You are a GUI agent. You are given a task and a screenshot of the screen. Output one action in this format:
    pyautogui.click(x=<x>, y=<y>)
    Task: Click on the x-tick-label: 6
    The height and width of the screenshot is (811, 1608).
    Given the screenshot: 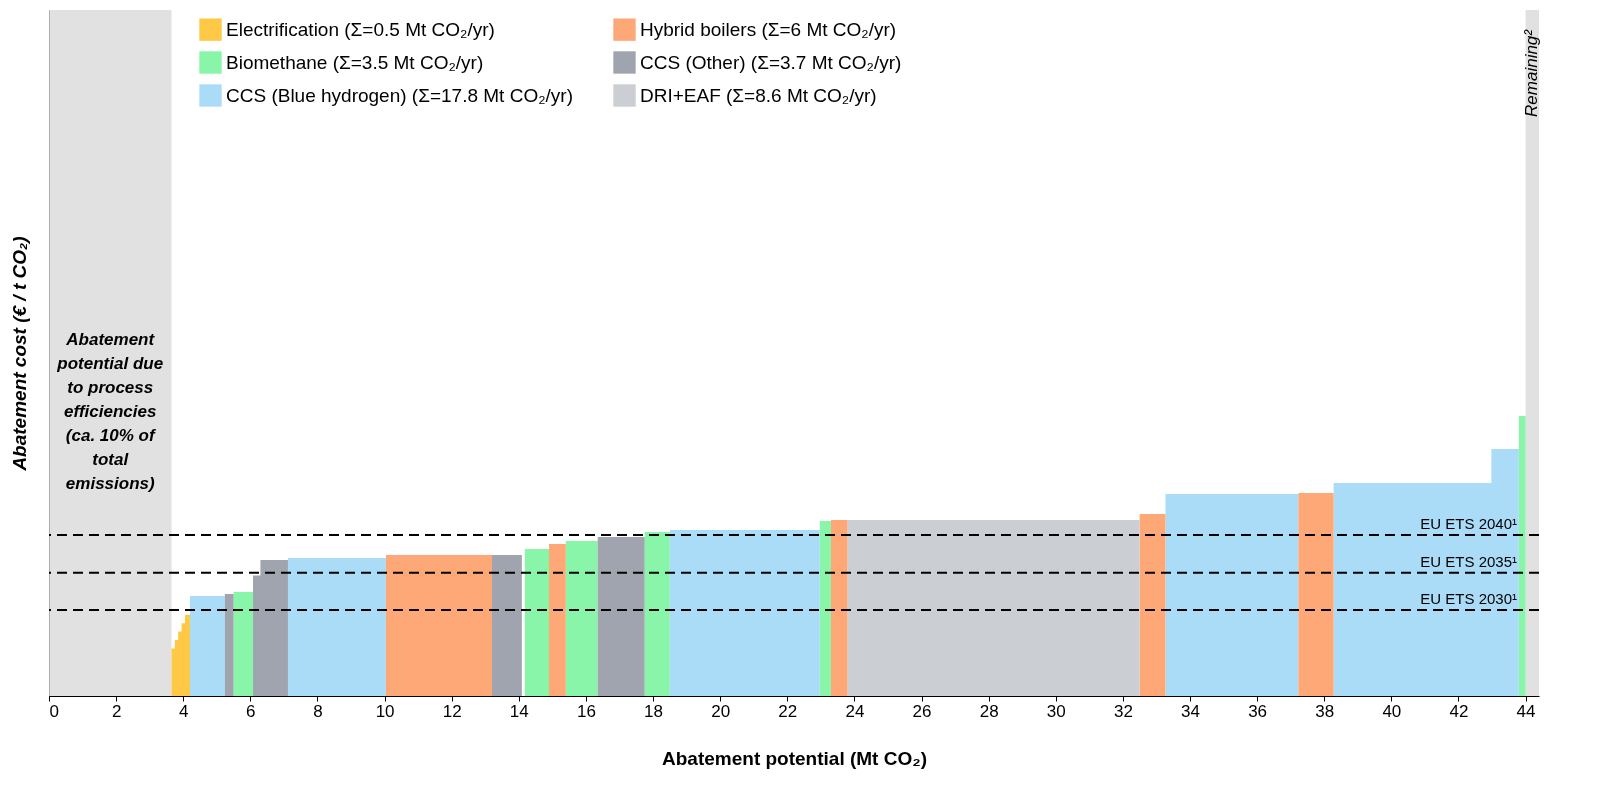 What is the action you would take?
    pyautogui.click(x=251, y=711)
    